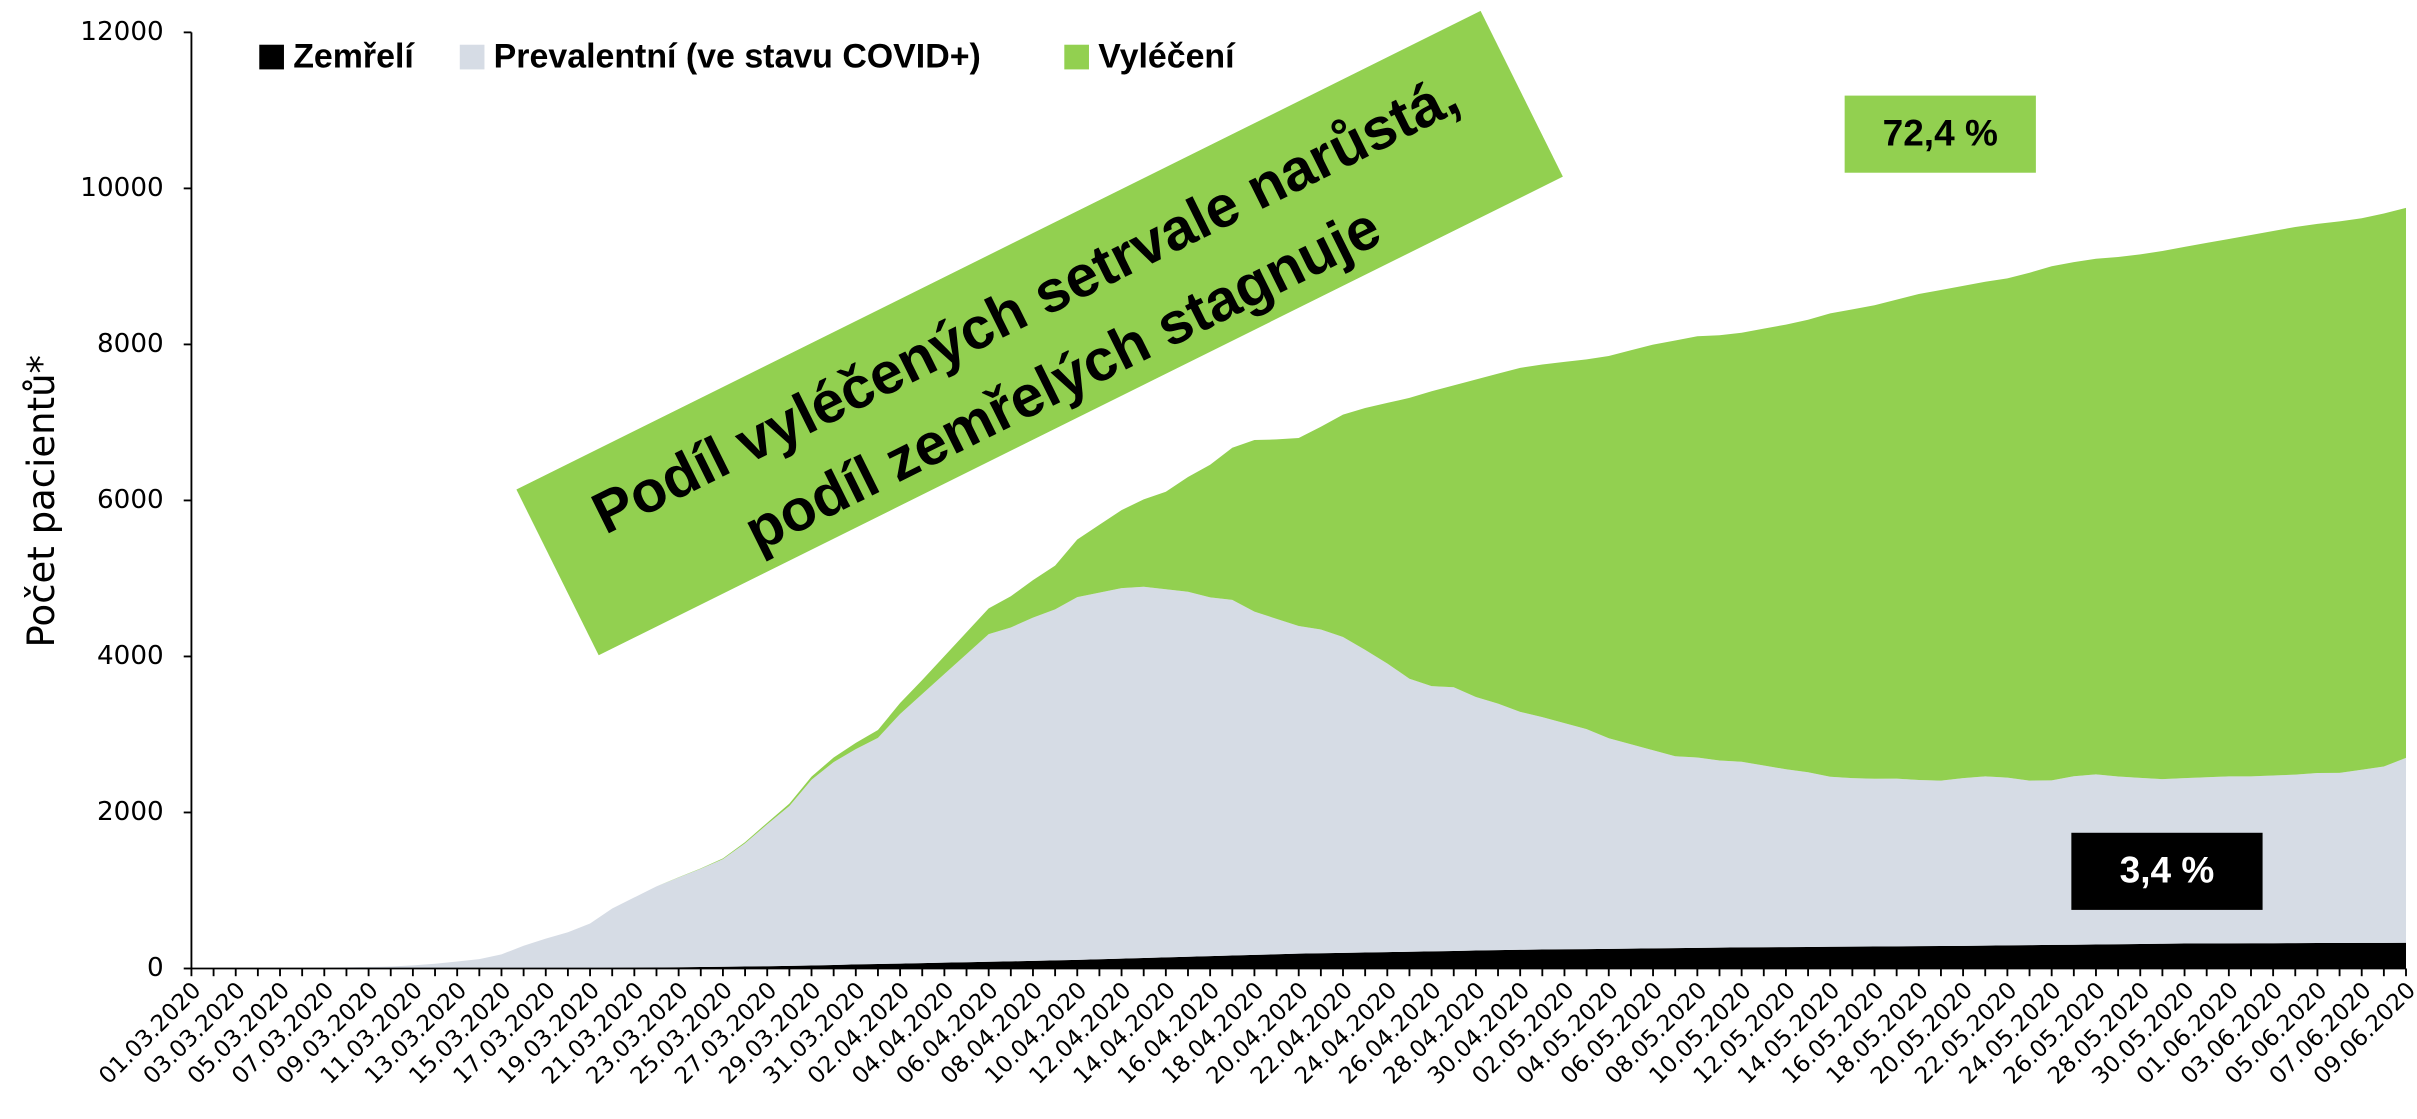 Image resolution: width=2417 pixels, height=1119 pixels. Describe the element at coordinates (121, 188) in the screenshot. I see `y-tick-label: 10000` at that location.